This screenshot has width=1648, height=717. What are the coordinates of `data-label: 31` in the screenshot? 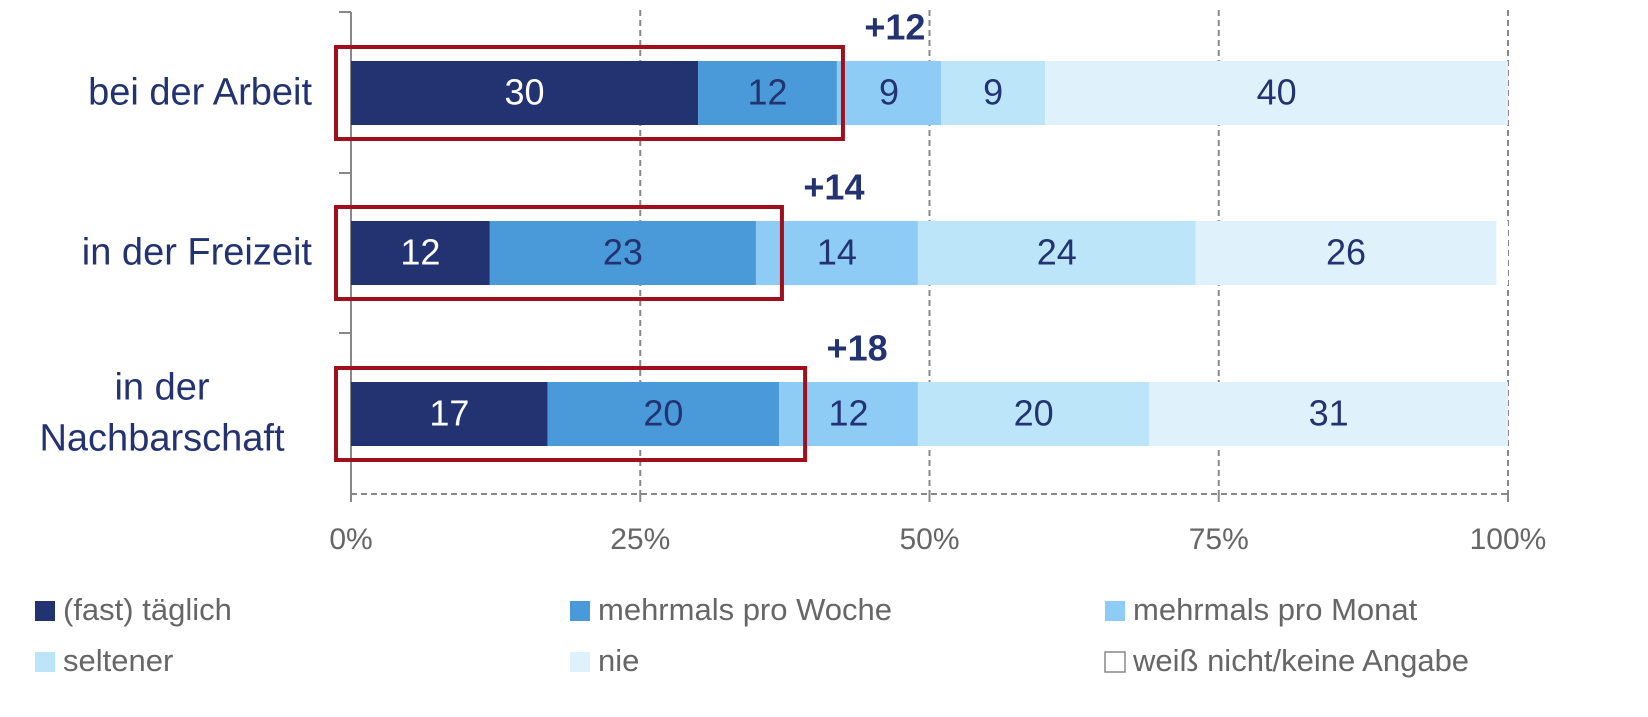 It's located at (1329, 413).